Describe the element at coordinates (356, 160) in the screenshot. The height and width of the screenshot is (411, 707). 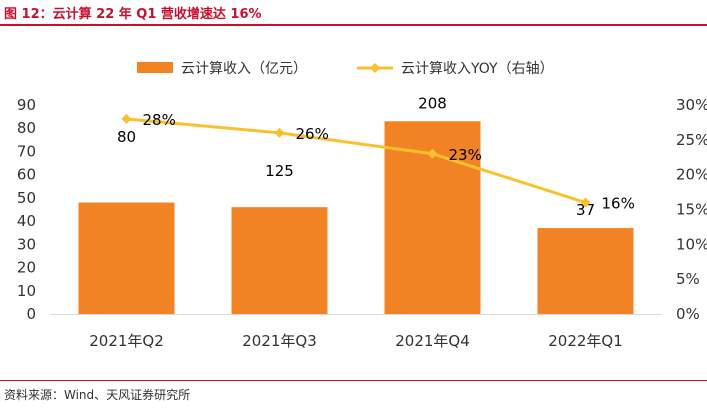
I see `yoy-line` at that location.